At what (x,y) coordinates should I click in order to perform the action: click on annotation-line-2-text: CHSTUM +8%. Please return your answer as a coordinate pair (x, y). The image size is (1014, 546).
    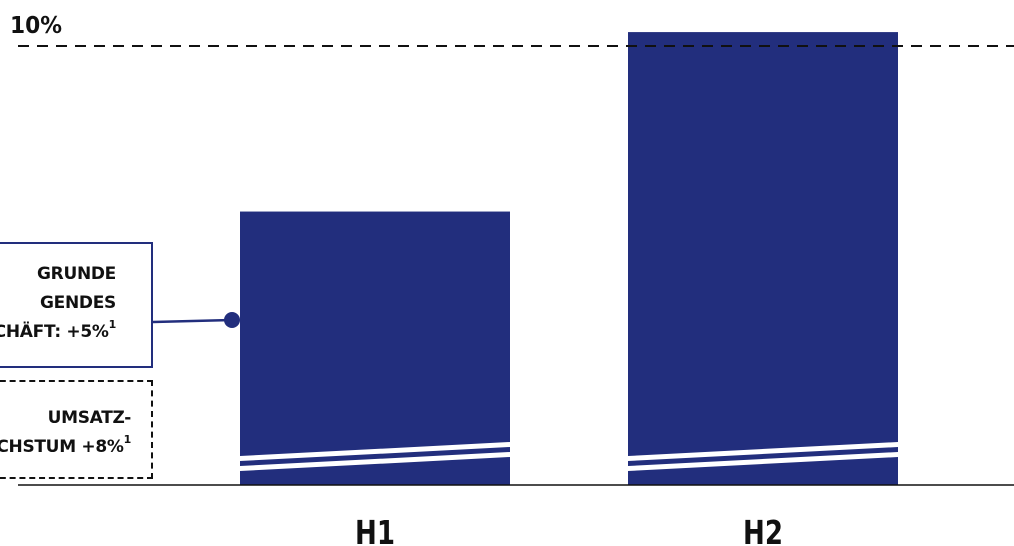
    Looking at the image, I should click on (62, 447).